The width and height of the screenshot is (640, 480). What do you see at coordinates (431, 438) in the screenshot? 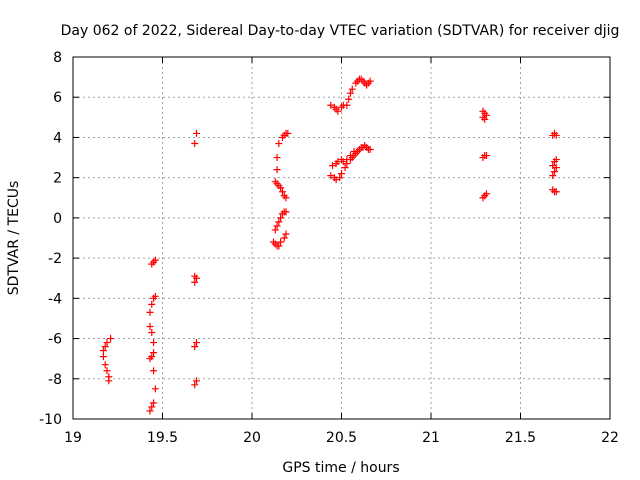
I see `x-tick-label: 21` at bounding box center [431, 438].